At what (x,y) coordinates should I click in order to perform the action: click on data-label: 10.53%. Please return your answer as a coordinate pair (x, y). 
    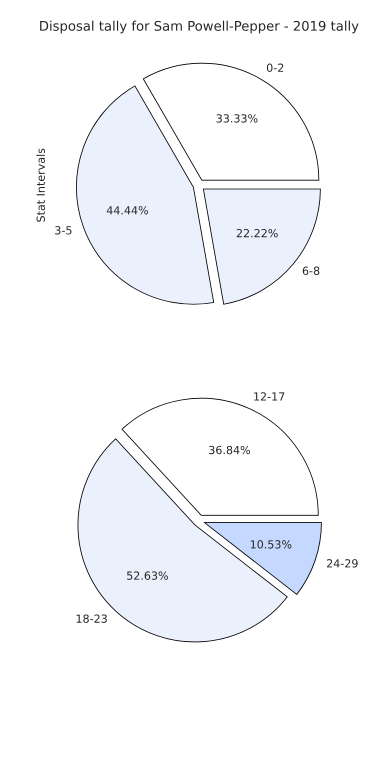
    Looking at the image, I should click on (271, 544).